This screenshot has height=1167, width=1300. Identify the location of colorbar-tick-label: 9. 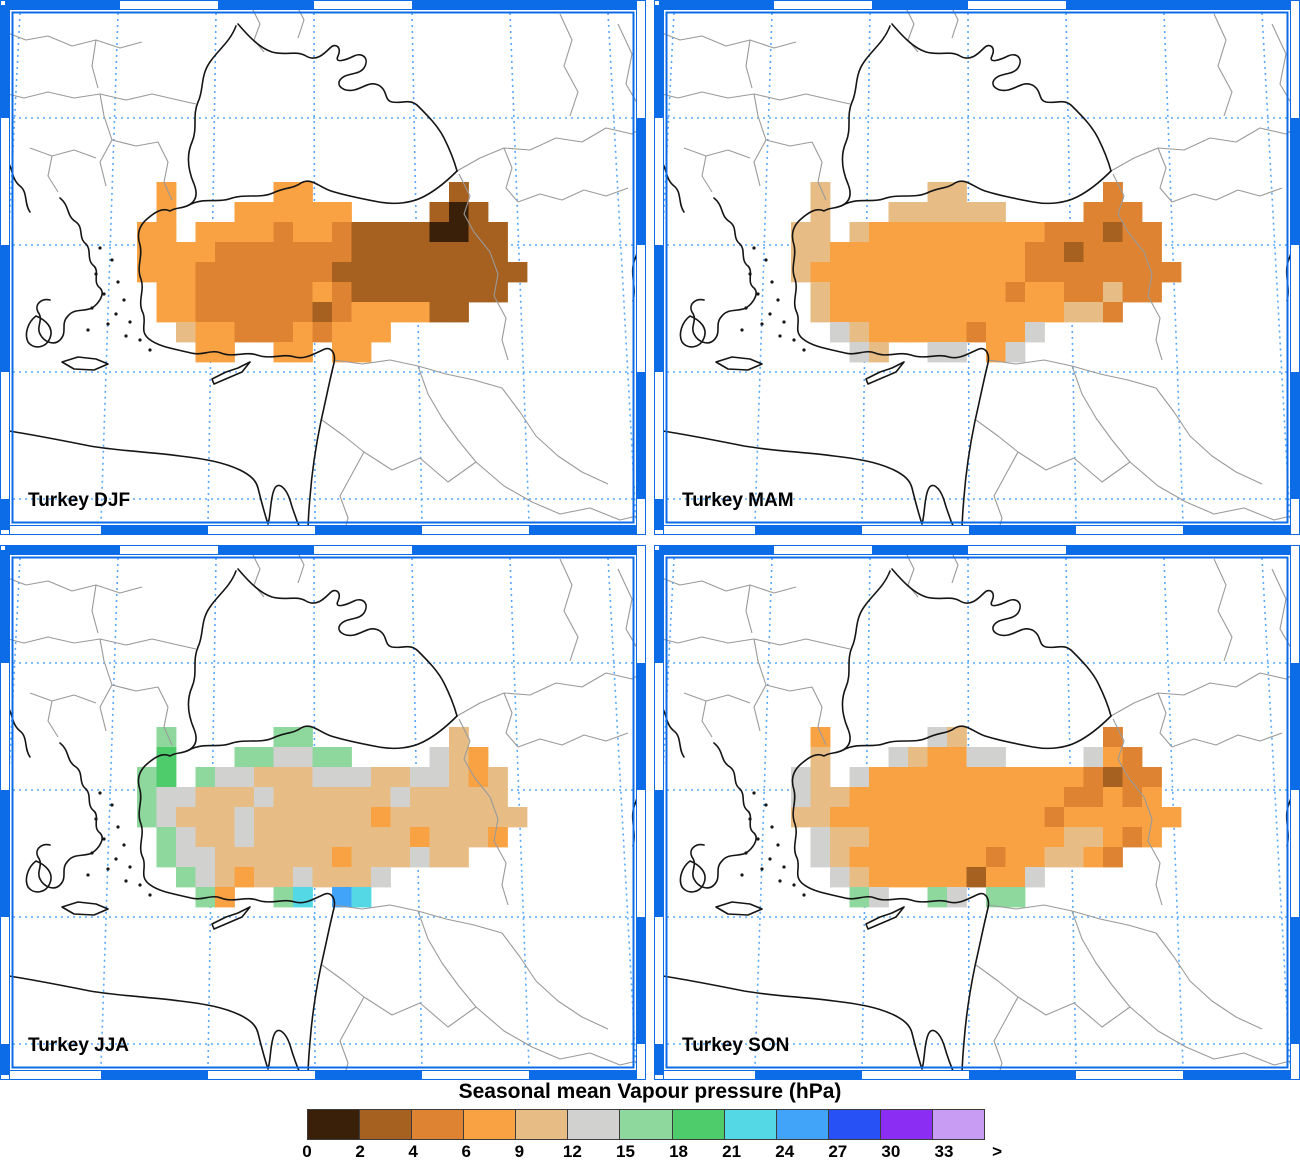
(519, 1151).